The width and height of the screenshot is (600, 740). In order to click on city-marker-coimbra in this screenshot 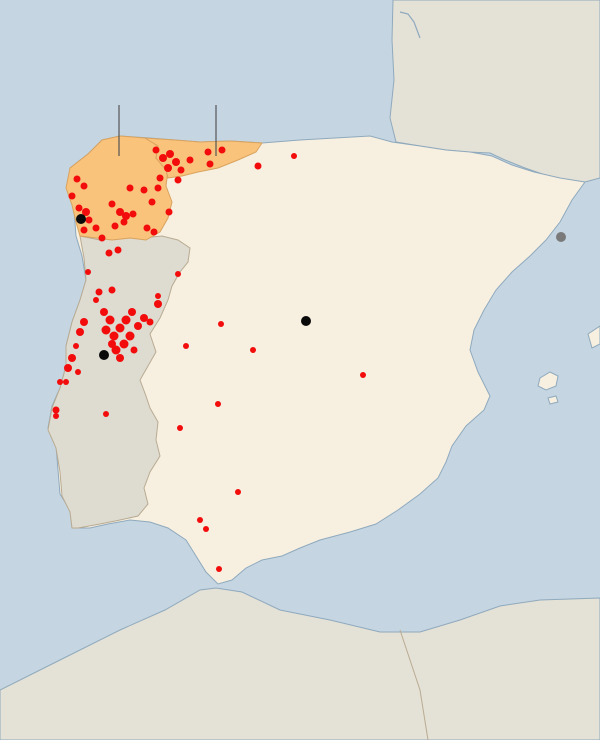, I will do `click(104, 355)`.